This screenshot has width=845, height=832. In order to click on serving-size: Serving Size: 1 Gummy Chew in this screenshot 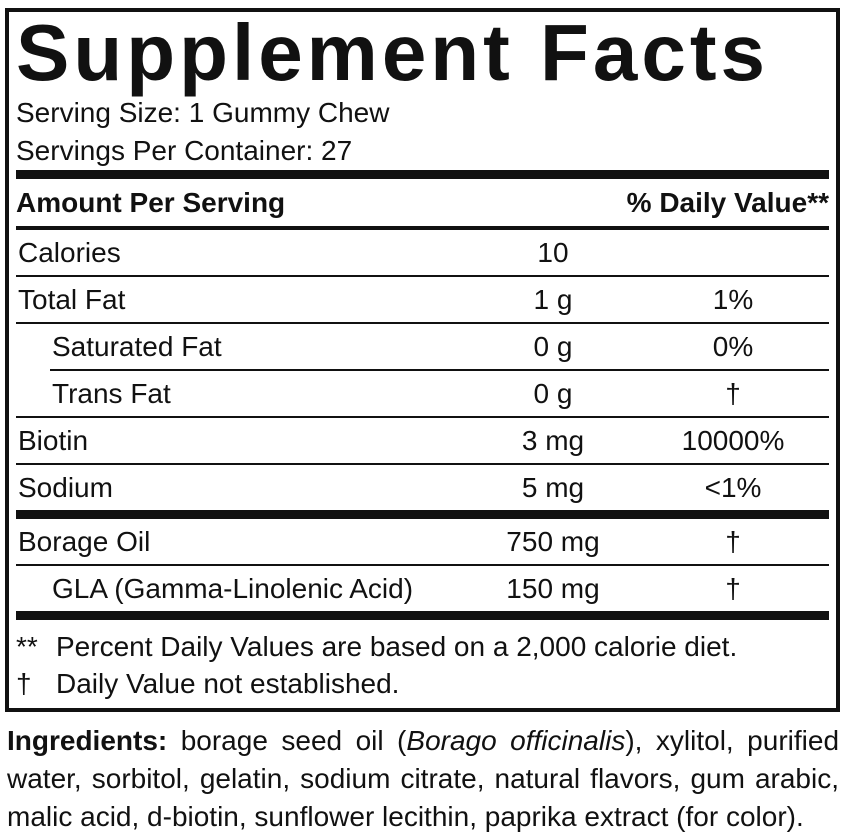, I will do `click(203, 112)`.